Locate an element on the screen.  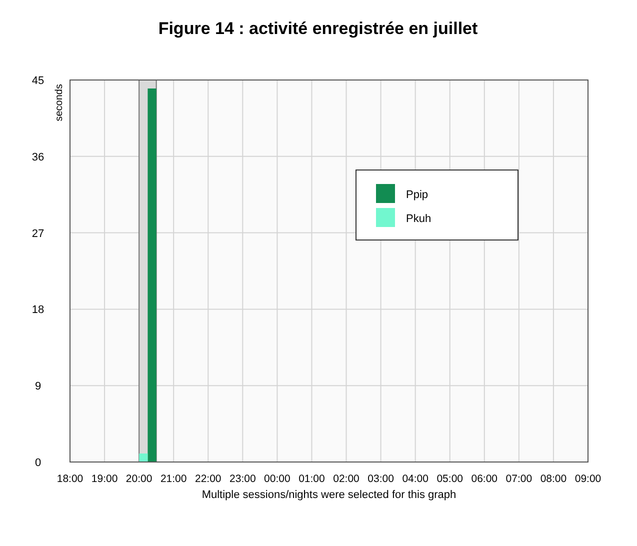
x-tick-label: 18:00 is located at coordinates (70, 479).